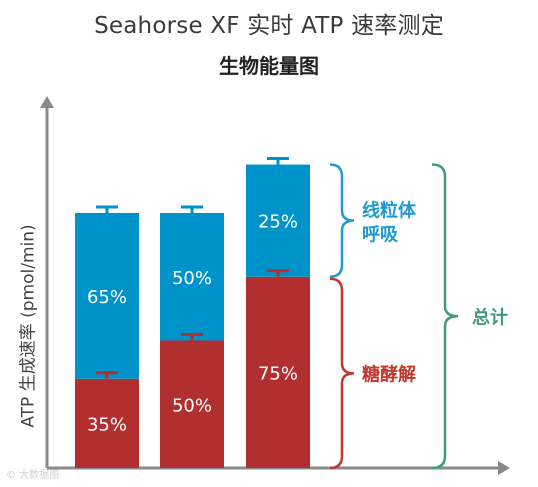 This screenshot has width=538, height=487. Describe the element at coordinates (33, 475) in the screenshot. I see `watermark: © 大数据图` at that location.